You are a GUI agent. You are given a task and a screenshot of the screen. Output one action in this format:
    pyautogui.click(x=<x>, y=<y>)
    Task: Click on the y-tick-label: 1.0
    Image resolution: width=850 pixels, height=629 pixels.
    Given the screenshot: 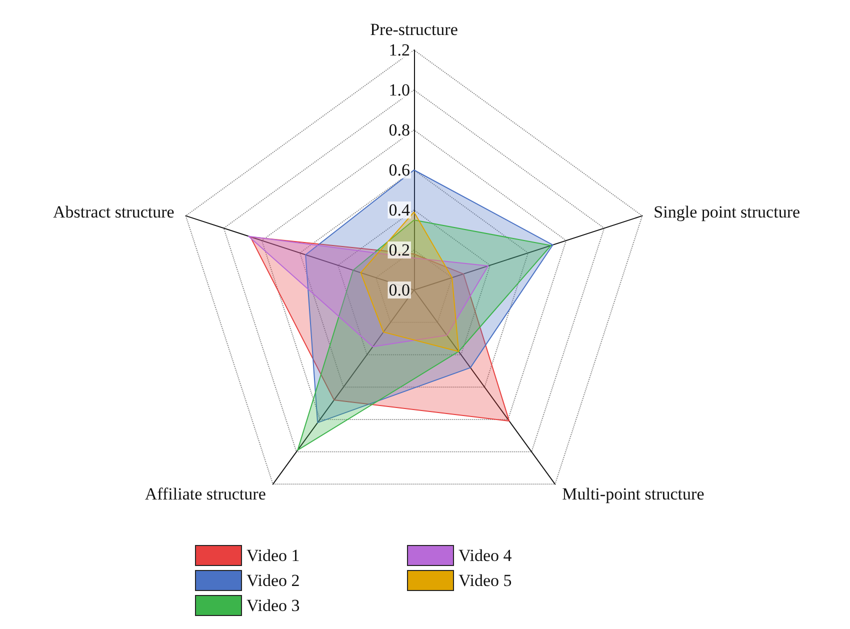 What is the action you would take?
    pyautogui.click(x=399, y=90)
    